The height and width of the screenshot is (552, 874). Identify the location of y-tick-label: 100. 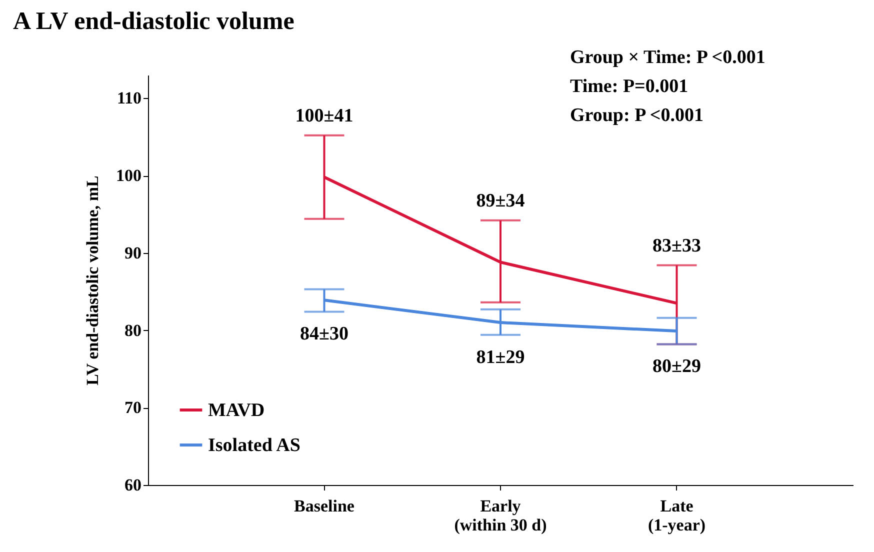
(129, 176).